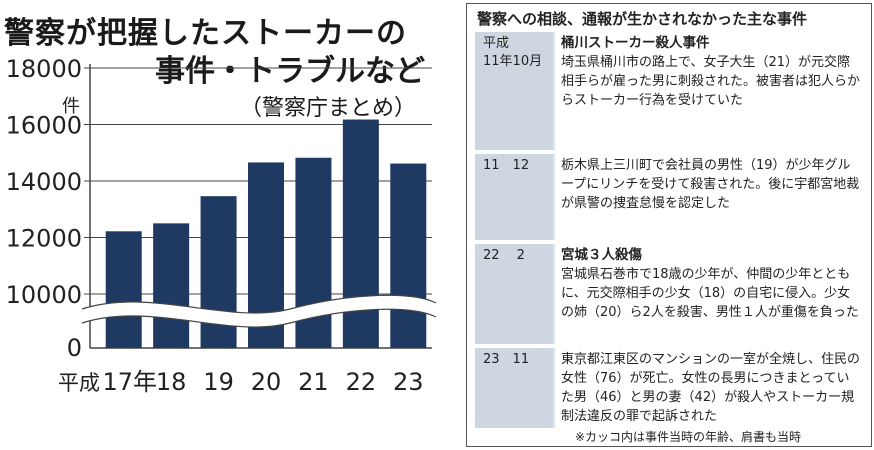  Describe the element at coordinates (44, 239) in the screenshot. I see `y-tick-label: 12000` at that location.